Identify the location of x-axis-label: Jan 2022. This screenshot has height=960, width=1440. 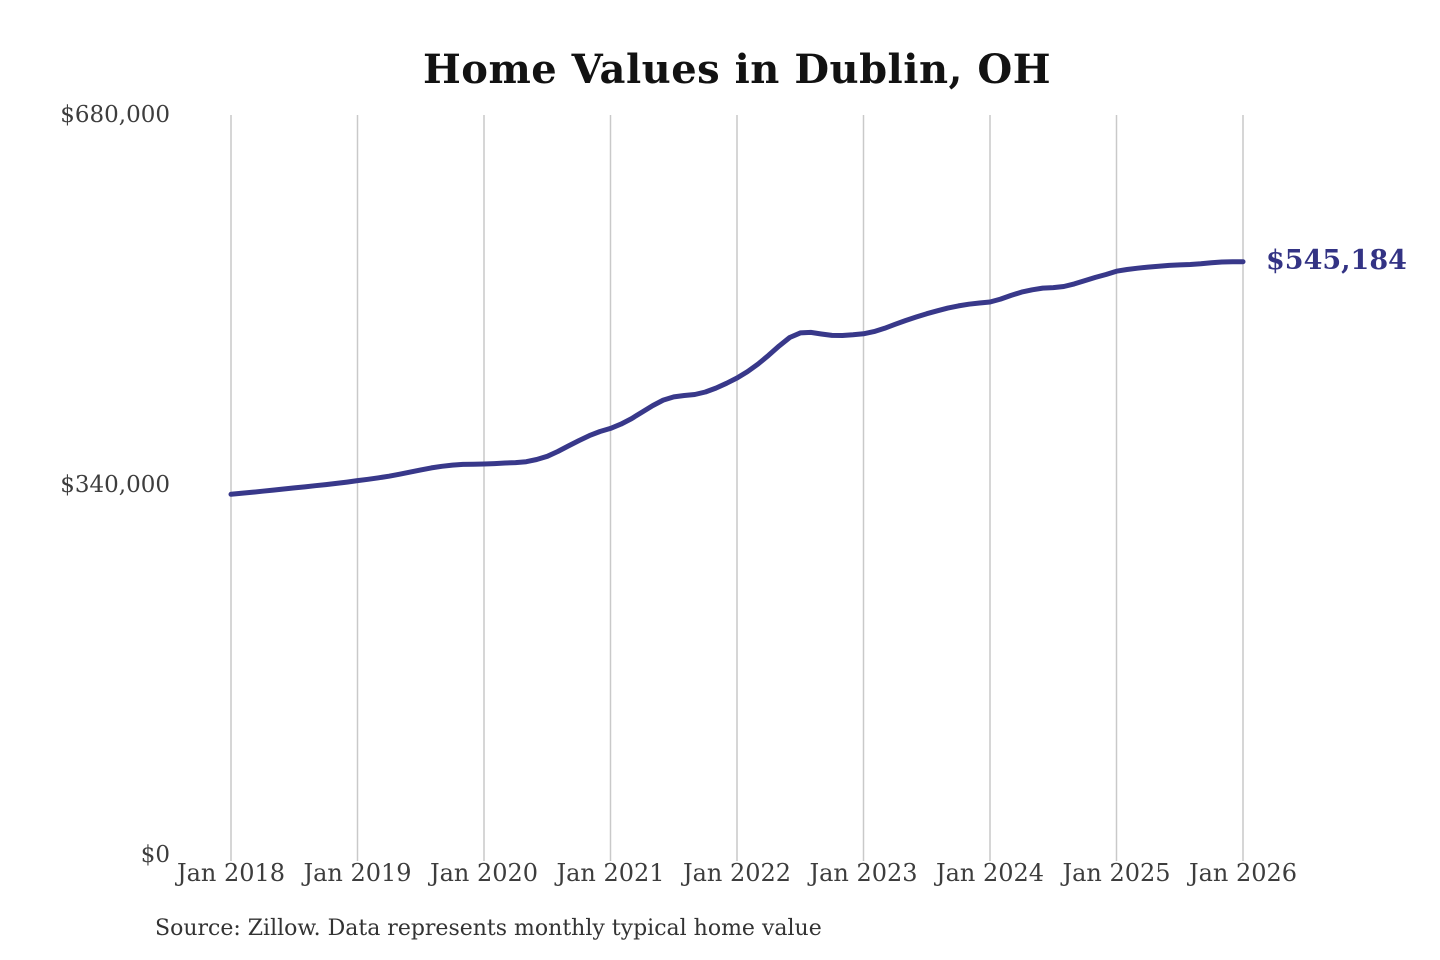
(737, 873).